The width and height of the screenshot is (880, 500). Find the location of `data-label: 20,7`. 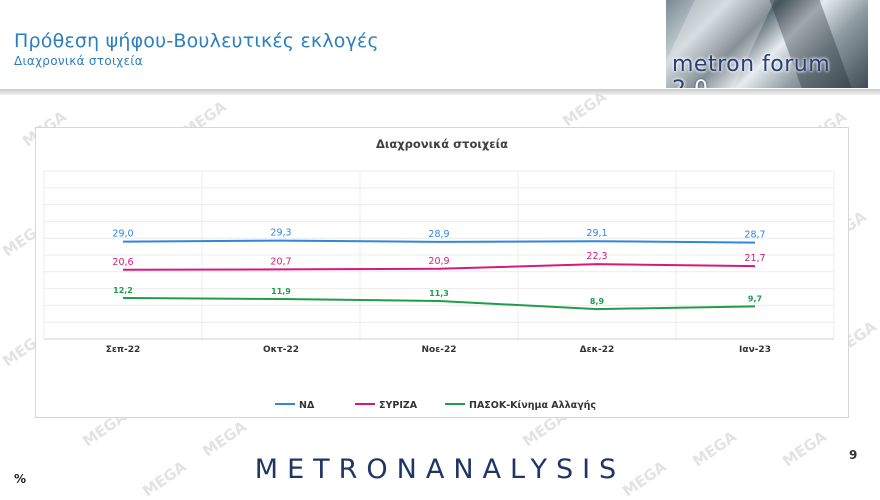

data-label: 20,7 is located at coordinates (280, 261).